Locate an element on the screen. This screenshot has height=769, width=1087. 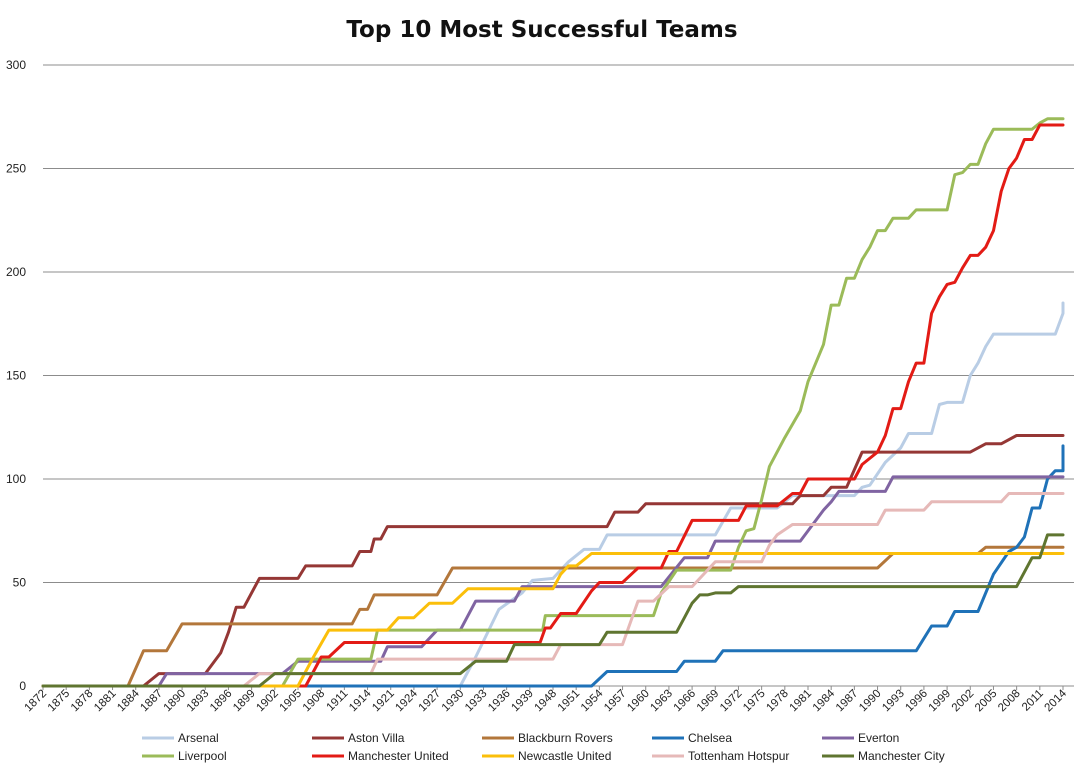
x-tick-label: 1969 is located at coordinates (708, 701).